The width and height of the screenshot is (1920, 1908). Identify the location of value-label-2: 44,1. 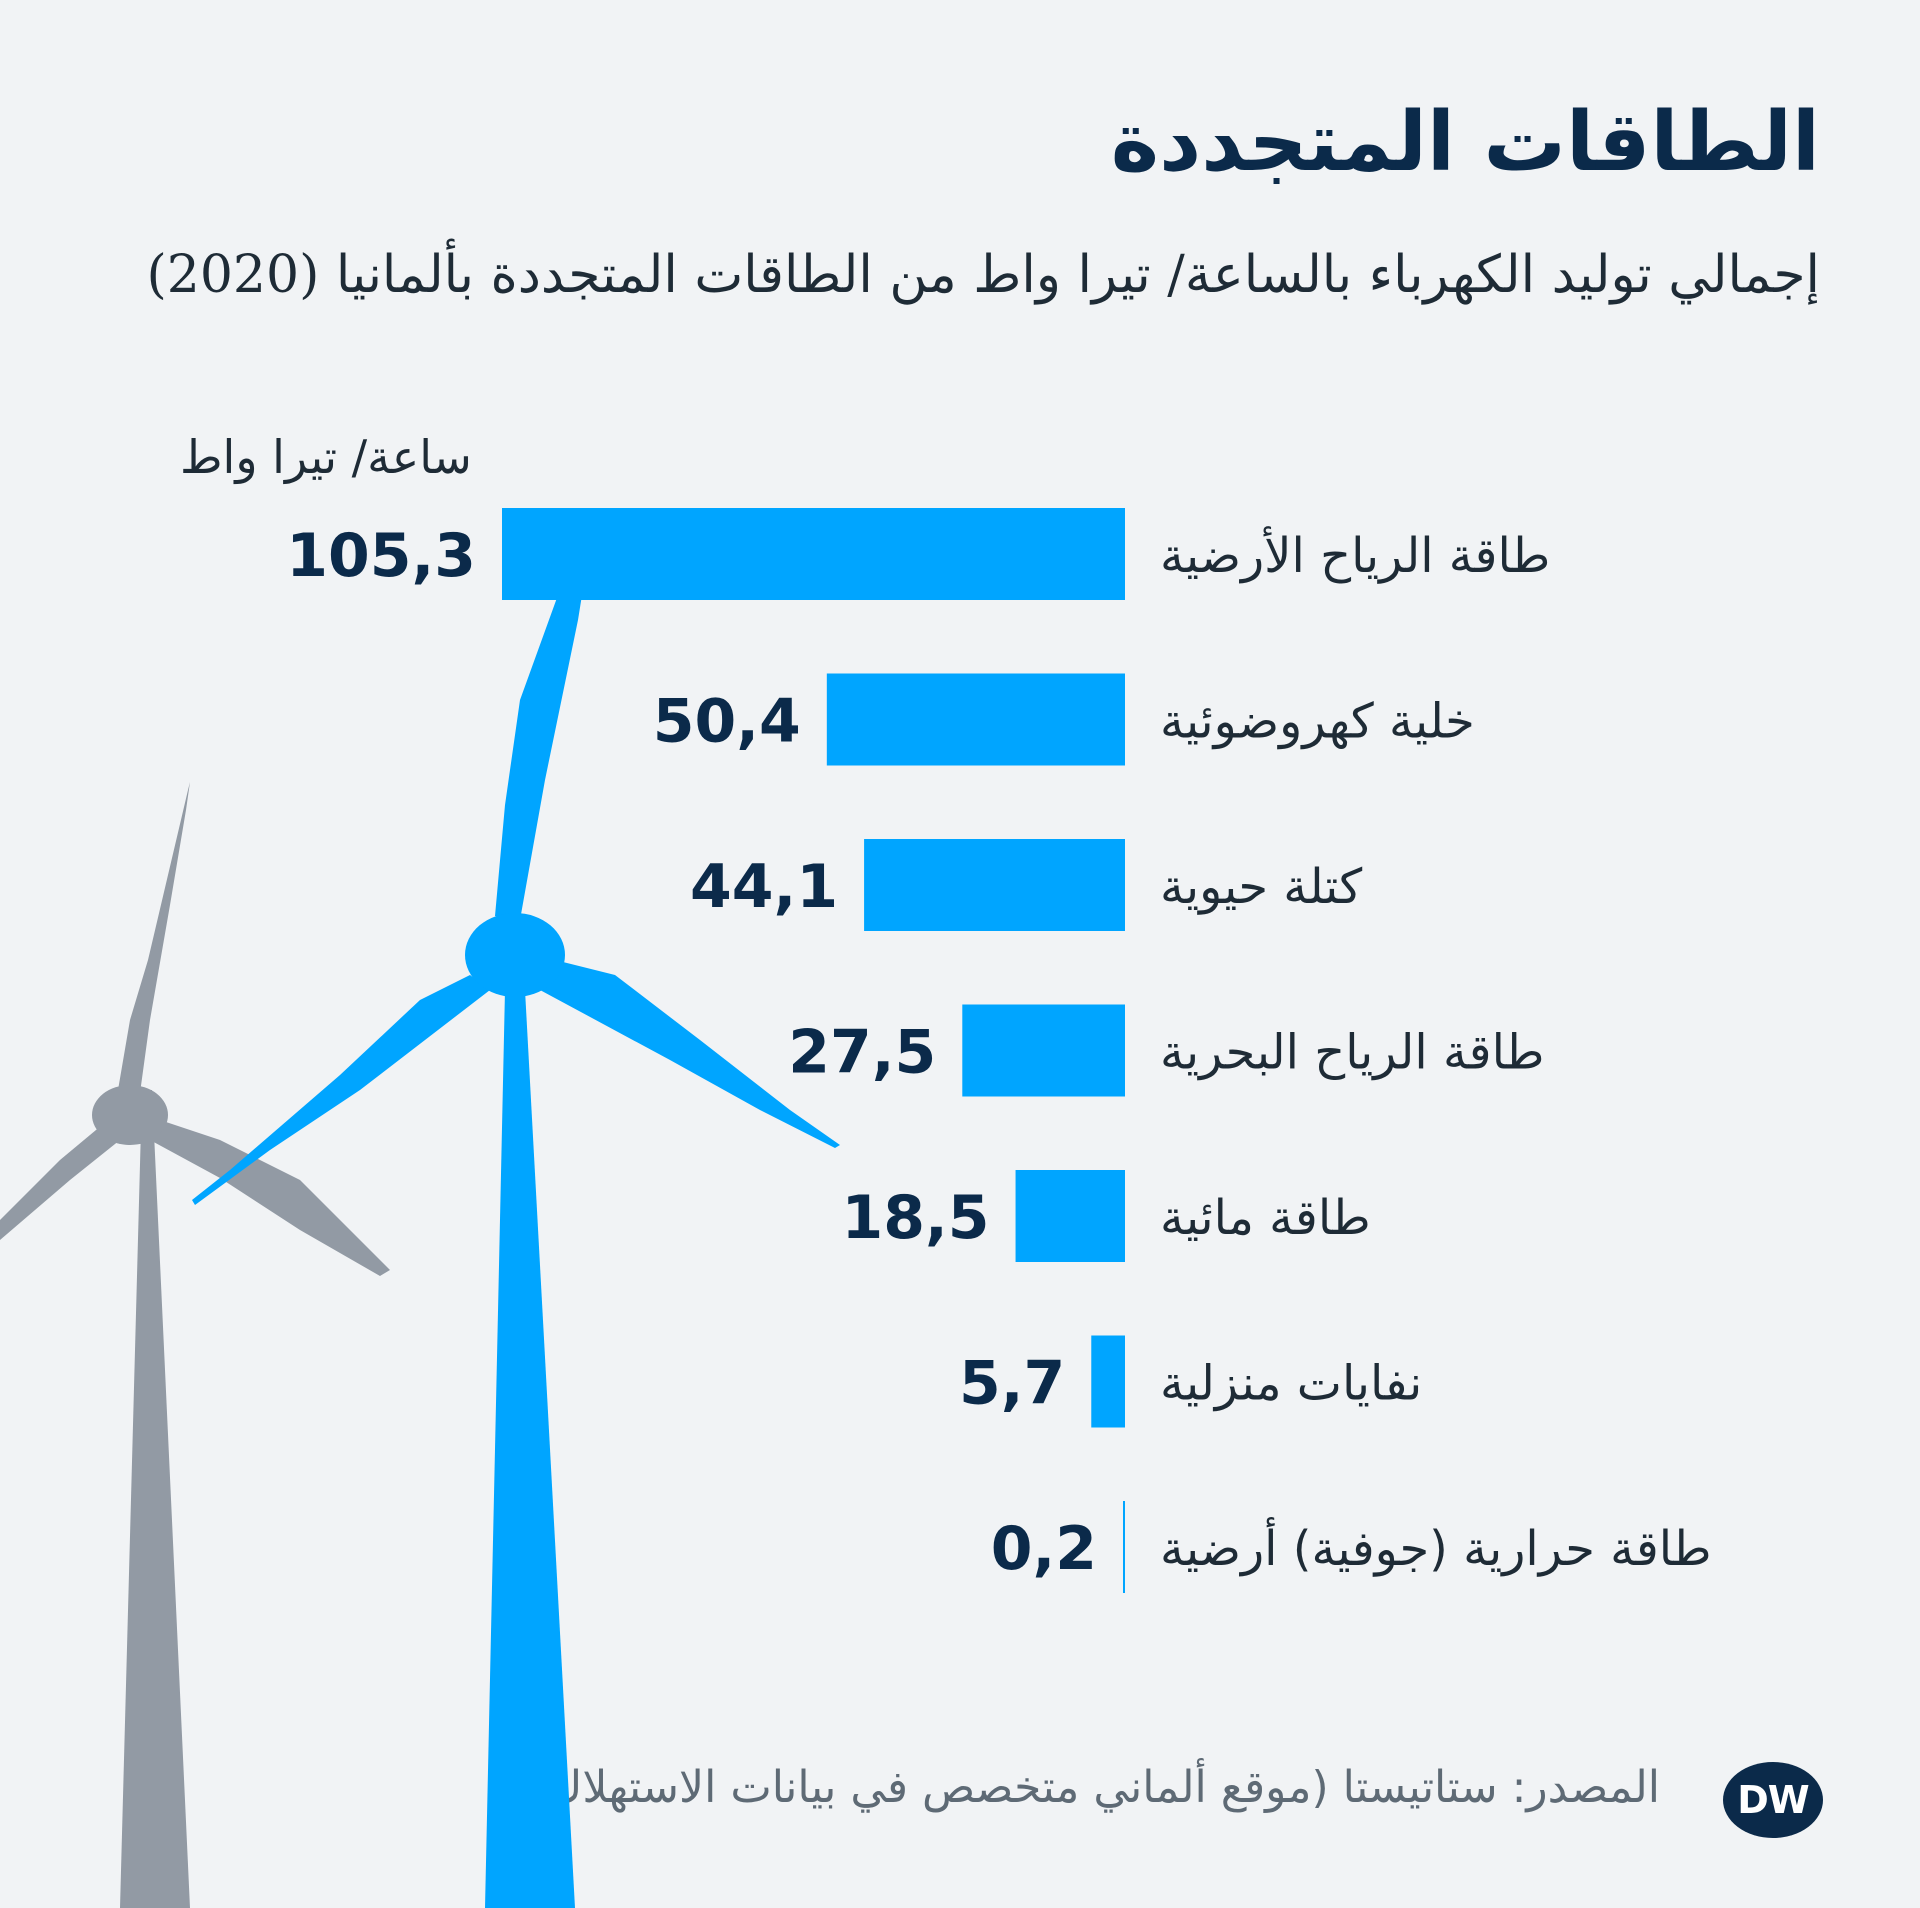
(764, 887).